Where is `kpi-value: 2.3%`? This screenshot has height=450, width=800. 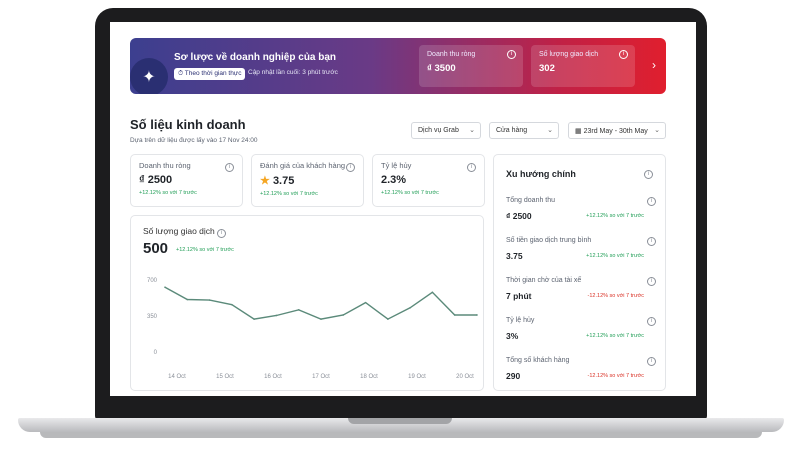
kpi-value: 2.3% is located at coordinates (394, 180).